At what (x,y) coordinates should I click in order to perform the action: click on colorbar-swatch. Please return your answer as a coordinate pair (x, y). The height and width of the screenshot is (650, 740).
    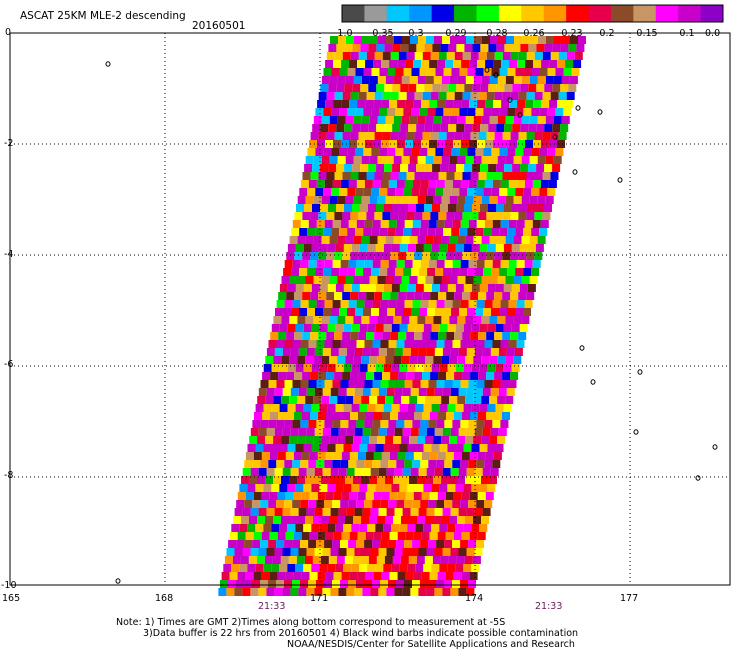
    Looking at the image, I should click on (712, 13).